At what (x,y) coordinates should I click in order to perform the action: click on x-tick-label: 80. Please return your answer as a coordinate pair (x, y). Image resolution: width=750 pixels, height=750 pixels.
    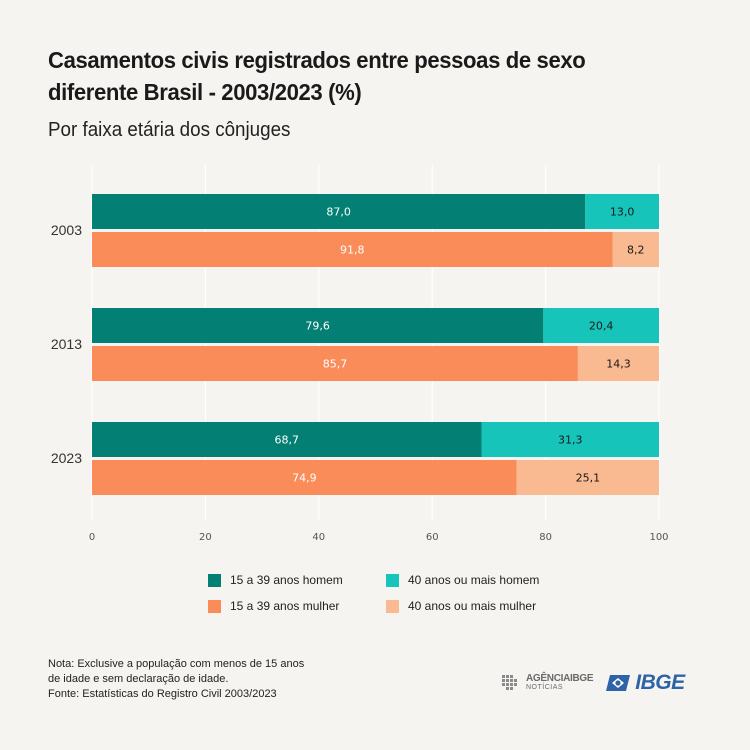
    Looking at the image, I should click on (545, 537).